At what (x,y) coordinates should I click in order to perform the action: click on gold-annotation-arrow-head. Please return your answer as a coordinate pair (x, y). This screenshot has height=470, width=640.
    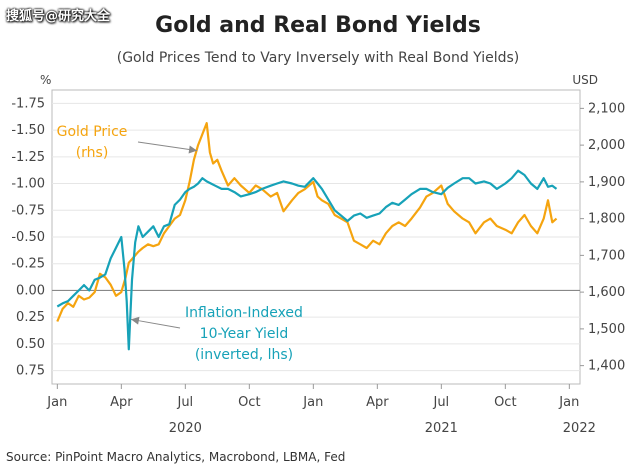
    Looking at the image, I should click on (193, 149).